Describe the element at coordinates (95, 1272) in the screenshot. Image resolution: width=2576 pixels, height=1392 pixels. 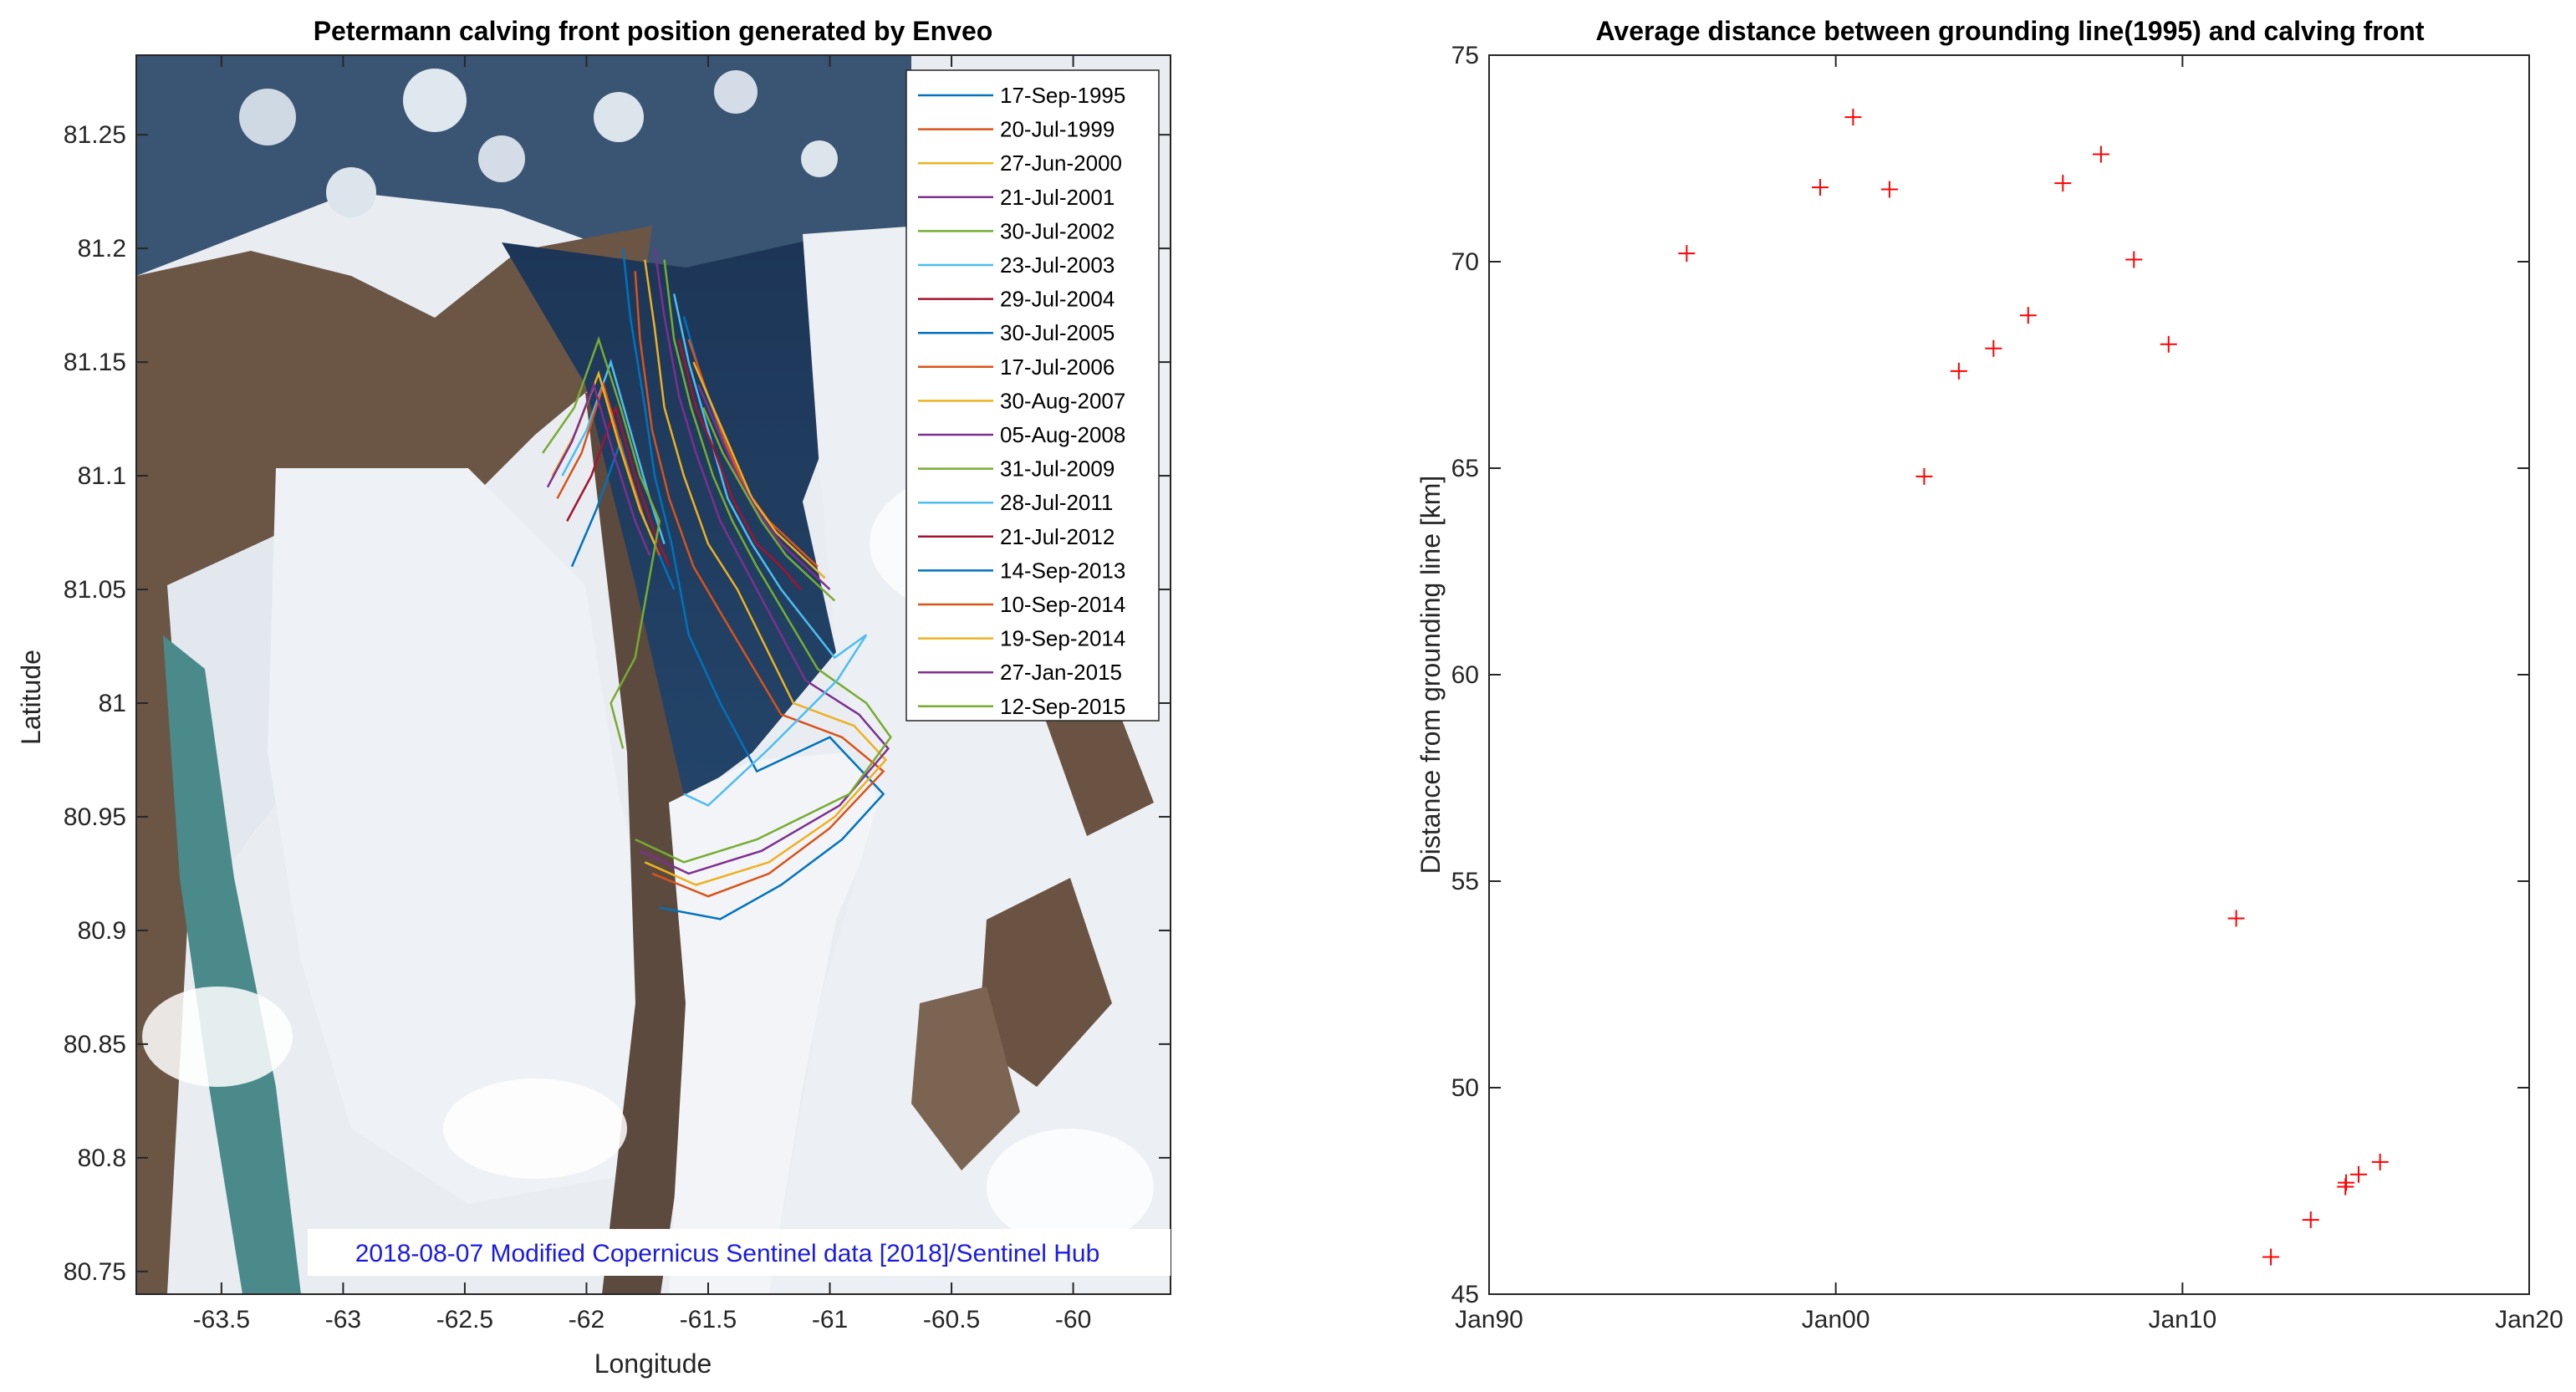
I see `map-y-tick-label: 80.75` at that location.